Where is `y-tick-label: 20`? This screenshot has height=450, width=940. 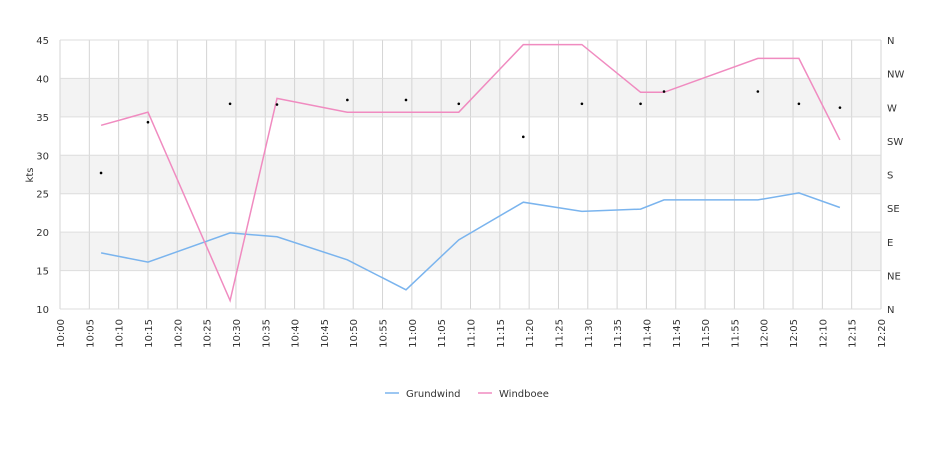 y-tick-label: 20 is located at coordinates (42, 233).